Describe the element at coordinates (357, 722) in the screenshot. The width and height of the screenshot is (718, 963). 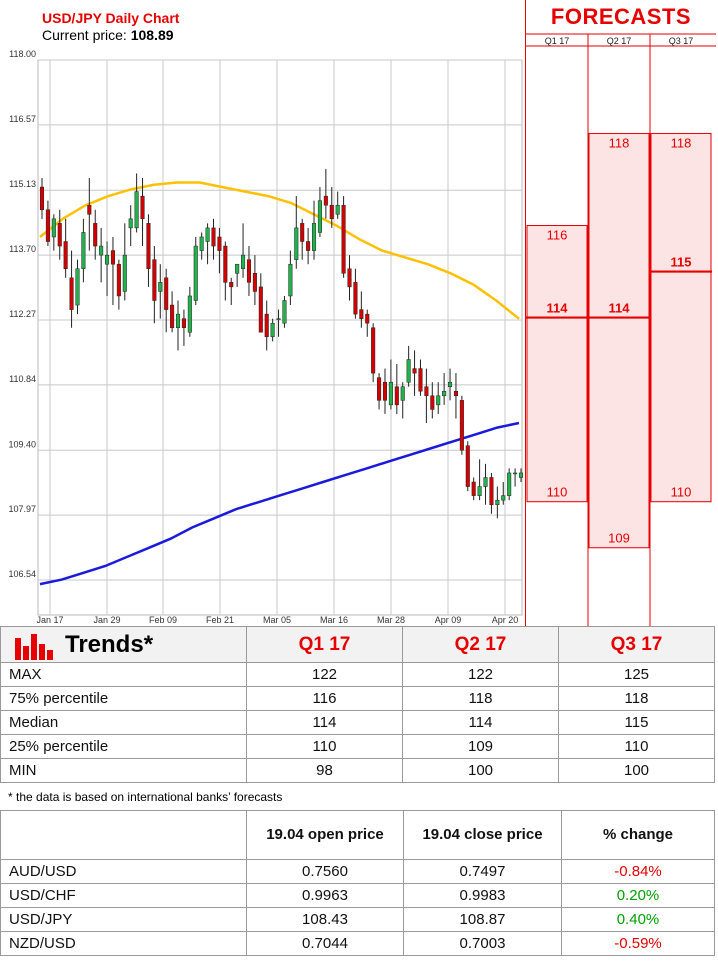
I see `trends-row: Median 114 114 115` at that location.